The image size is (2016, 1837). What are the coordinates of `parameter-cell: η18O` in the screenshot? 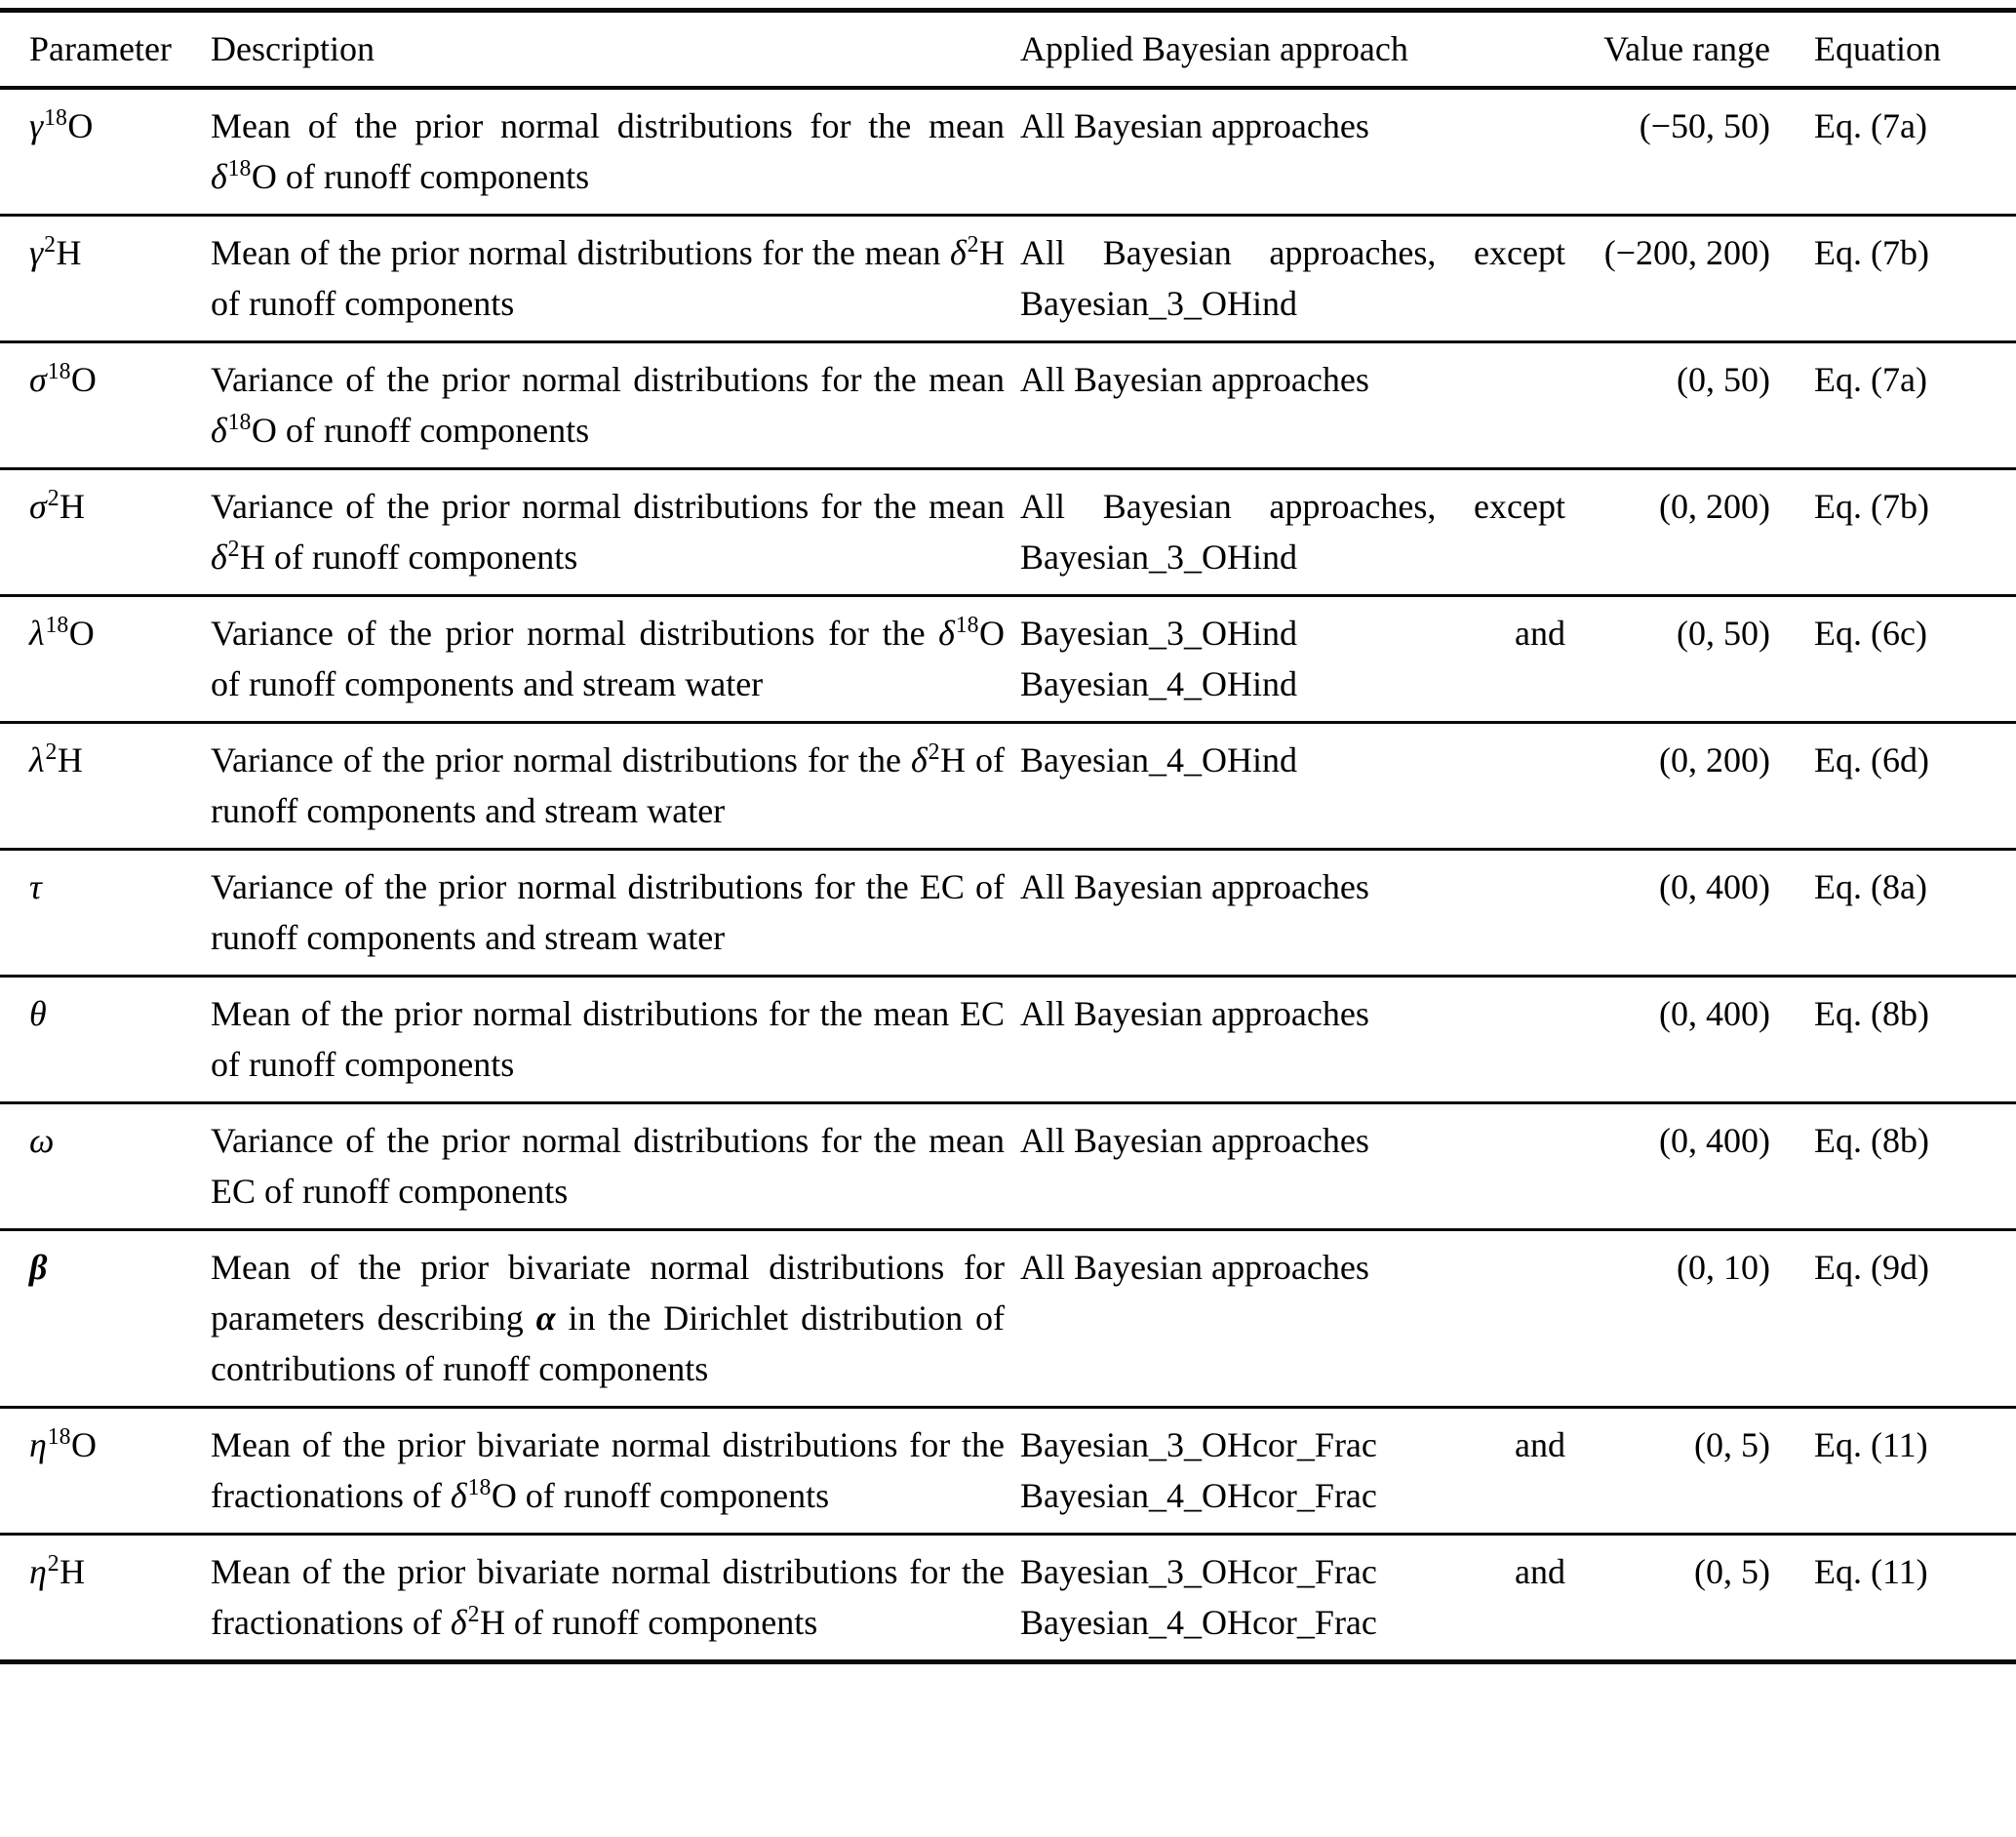 It's located at (63, 1443).